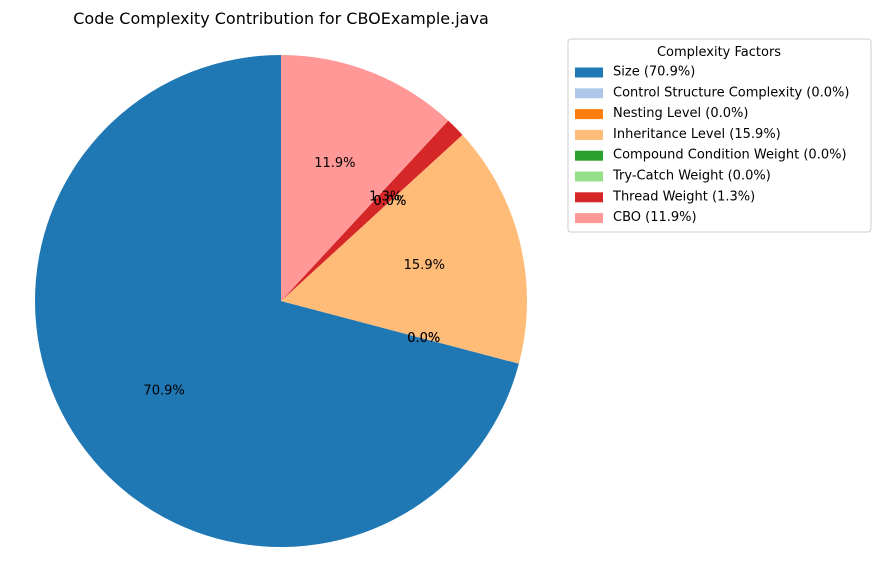 Image resolution: width=881 pixels, height=581 pixels. What do you see at coordinates (589, 134) in the screenshot?
I see `legend-swatch-inheritance-level` at bounding box center [589, 134].